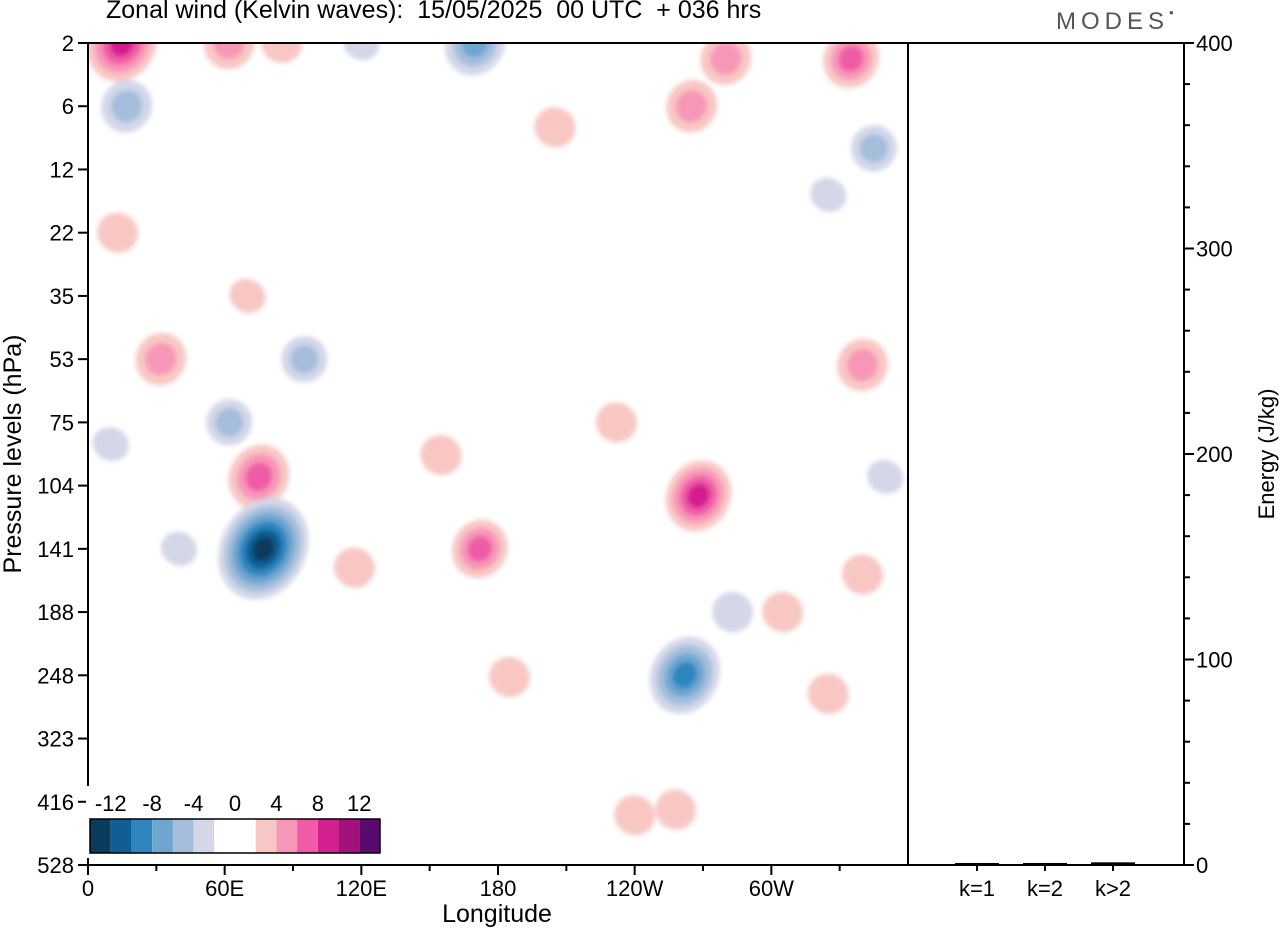 The height and width of the screenshot is (930, 1280). What do you see at coordinates (635, 888) in the screenshot?
I see `x-tick-label: 120W` at bounding box center [635, 888].